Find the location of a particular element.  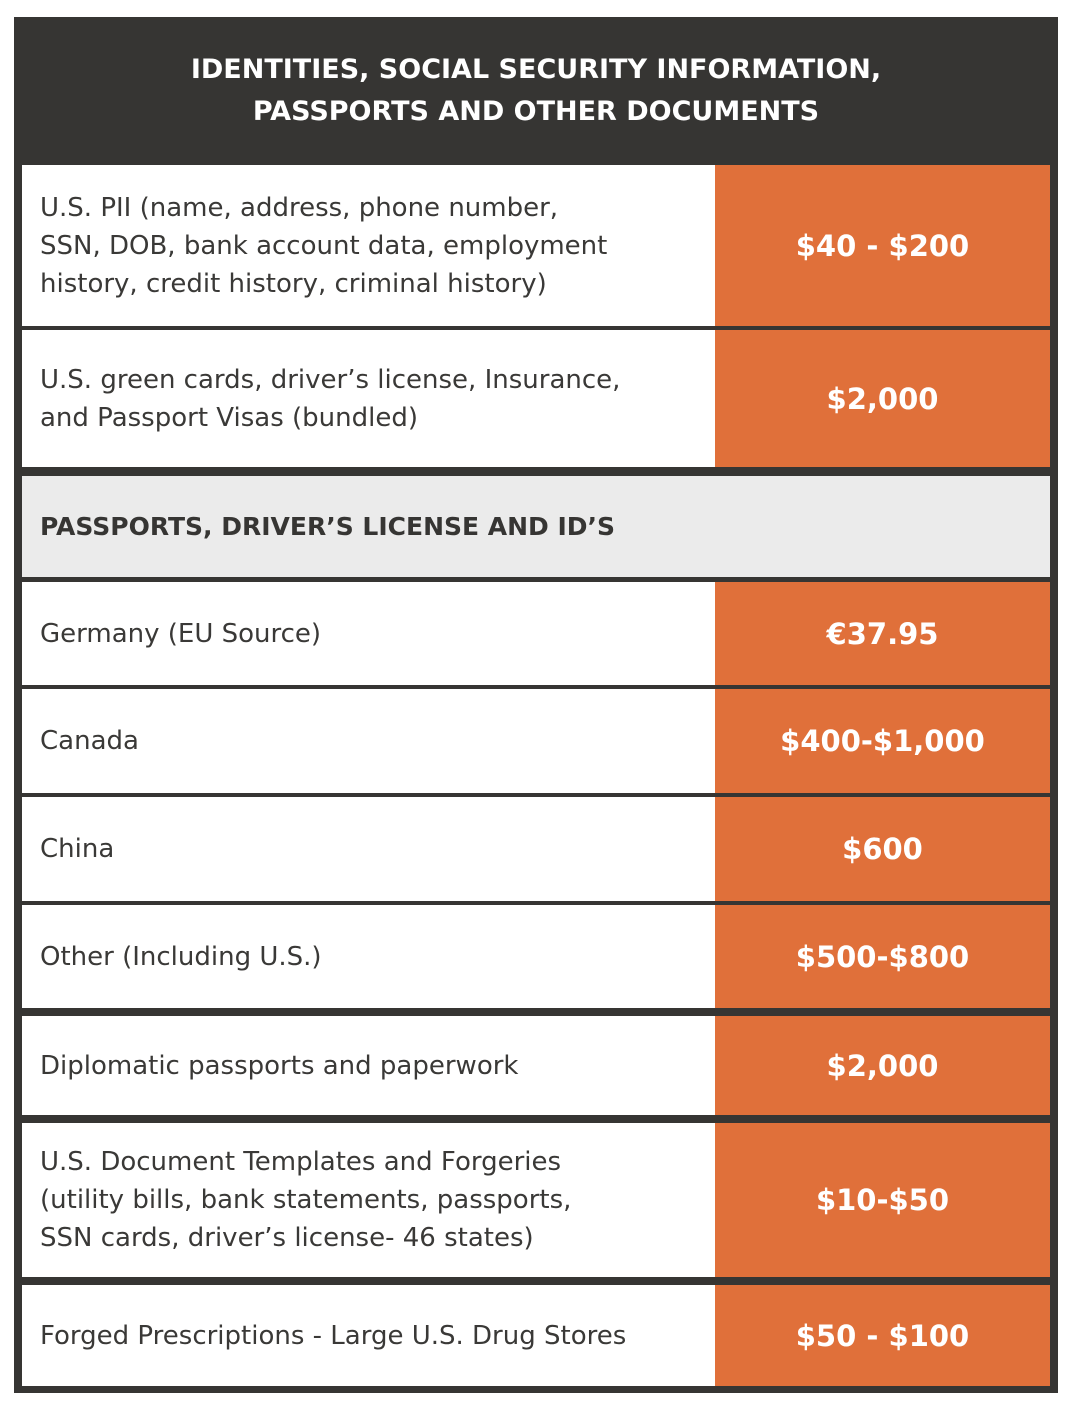

table-row: China $600 is located at coordinates (536, 849).